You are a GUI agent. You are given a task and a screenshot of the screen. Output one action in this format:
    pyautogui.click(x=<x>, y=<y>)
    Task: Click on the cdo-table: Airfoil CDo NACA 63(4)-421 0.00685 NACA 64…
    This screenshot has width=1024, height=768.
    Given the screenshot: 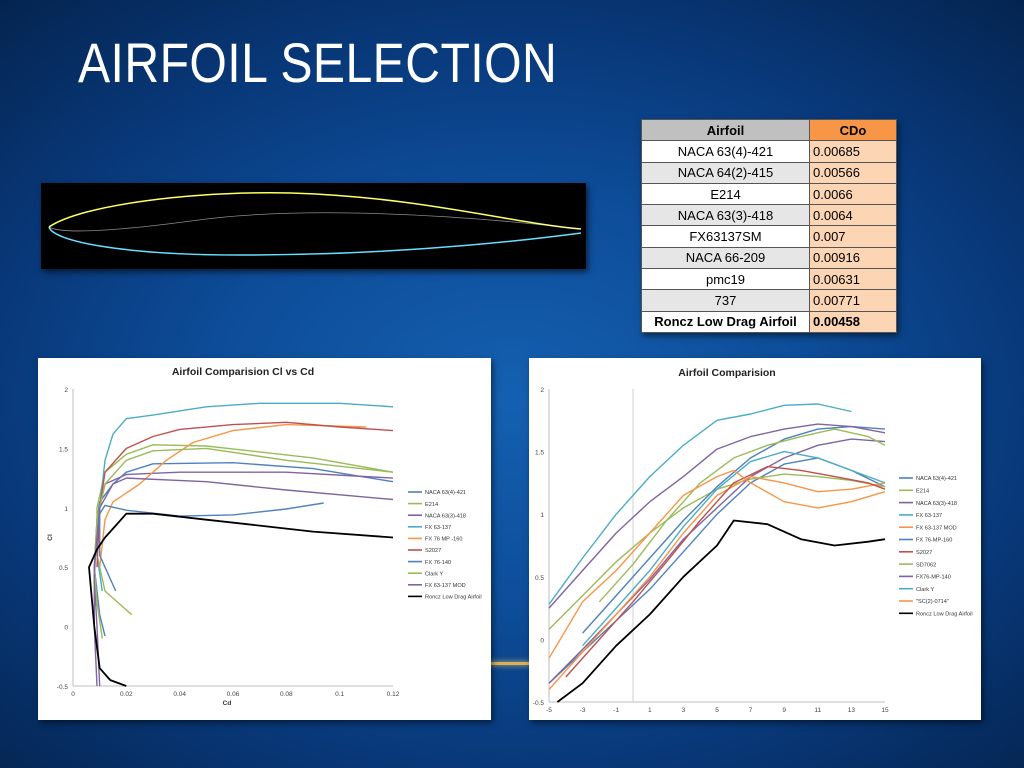 What is the action you would take?
    pyautogui.click(x=769, y=225)
    